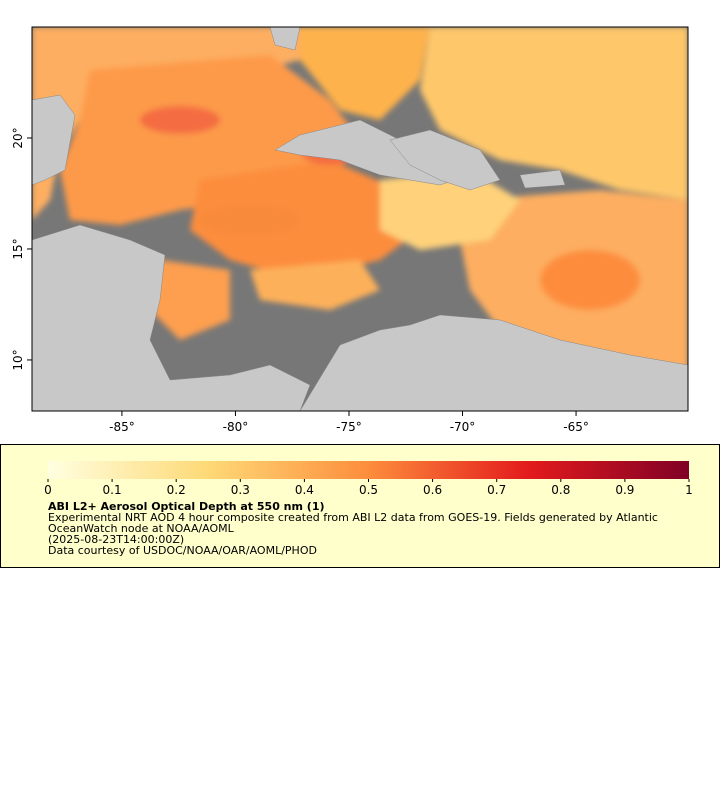  I want to click on colorbar-ramp, so click(368, 470).